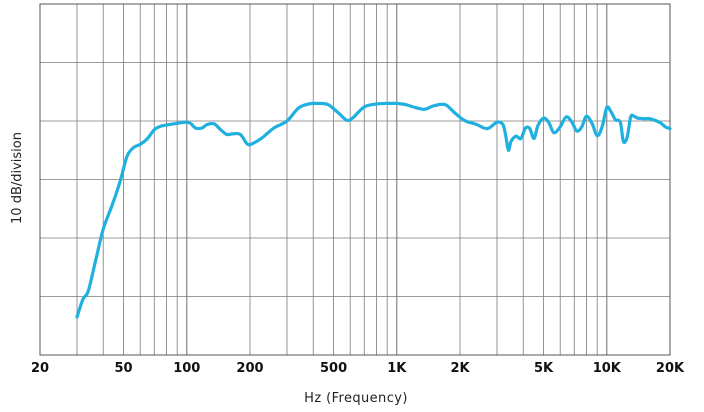 This screenshot has height=412, width=704. I want to click on x-tick-label: 1K, so click(397, 368).